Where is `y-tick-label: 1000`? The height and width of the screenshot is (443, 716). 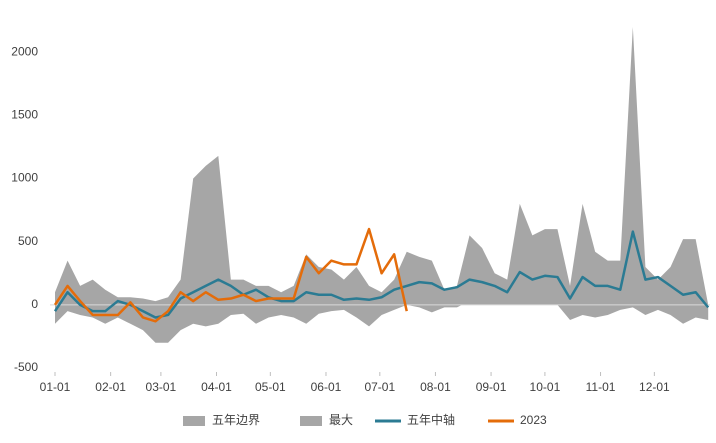
y-tick-label: 1000 is located at coordinates (24, 178).